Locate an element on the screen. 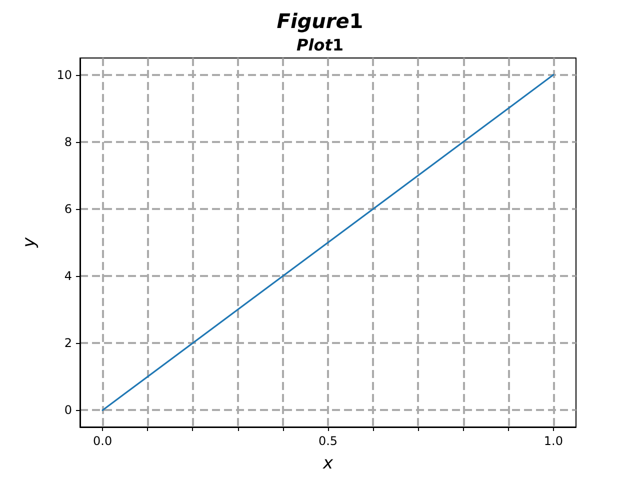 The image size is (640, 480). chart-title: Figure1 is located at coordinates (320, 21).